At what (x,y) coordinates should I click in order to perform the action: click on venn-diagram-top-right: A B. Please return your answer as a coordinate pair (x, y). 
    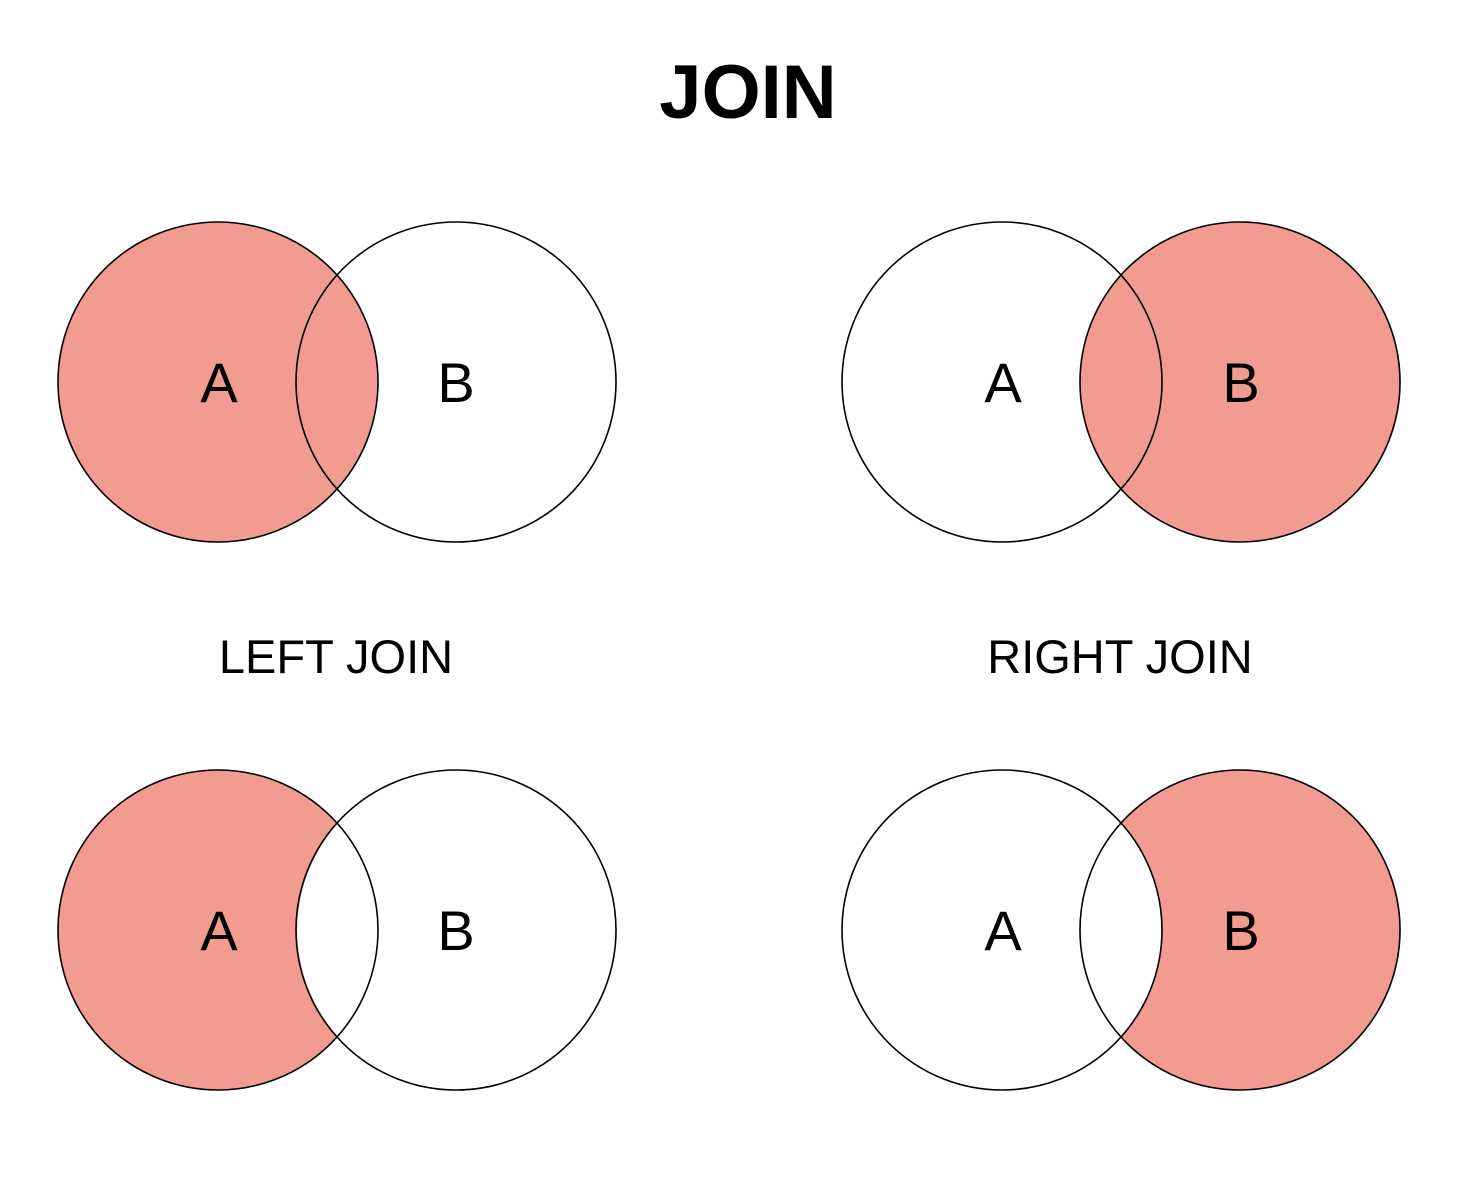
    Looking at the image, I should click on (1121, 382).